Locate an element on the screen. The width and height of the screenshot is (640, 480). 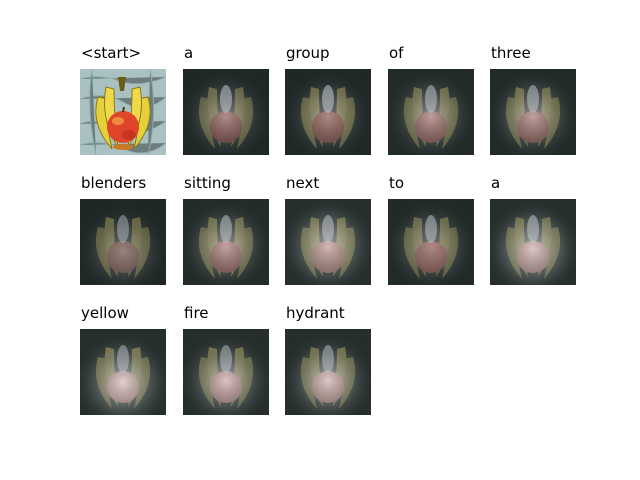
caption-word: fire is located at coordinates (196, 313).